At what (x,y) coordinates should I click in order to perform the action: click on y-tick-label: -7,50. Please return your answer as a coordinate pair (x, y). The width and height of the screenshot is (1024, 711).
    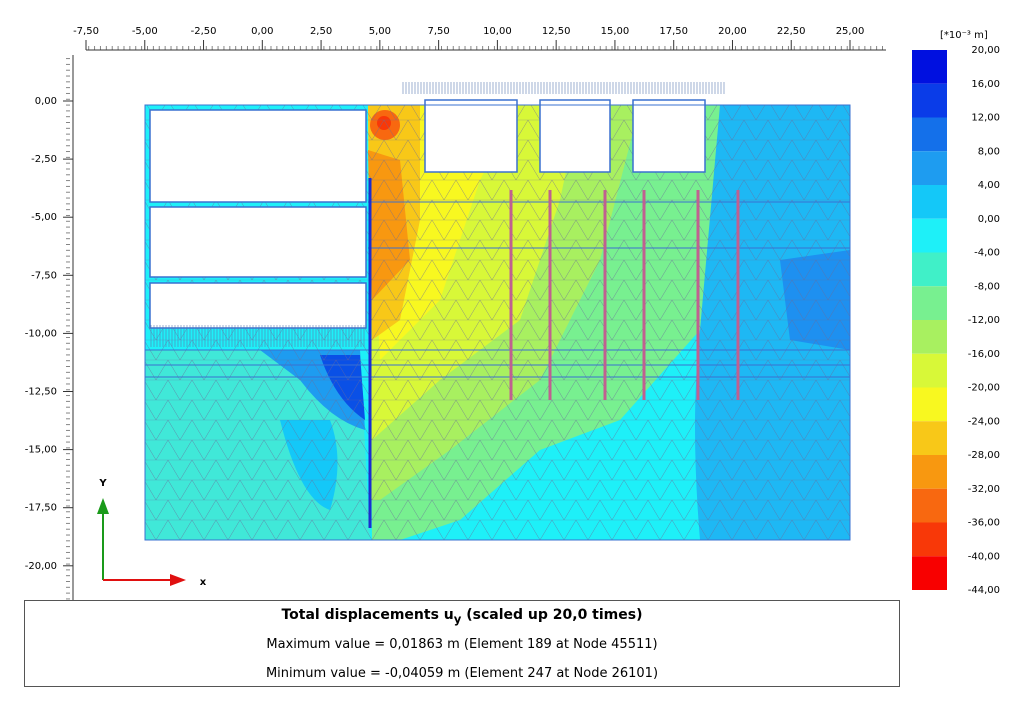
    Looking at the image, I should click on (44, 275).